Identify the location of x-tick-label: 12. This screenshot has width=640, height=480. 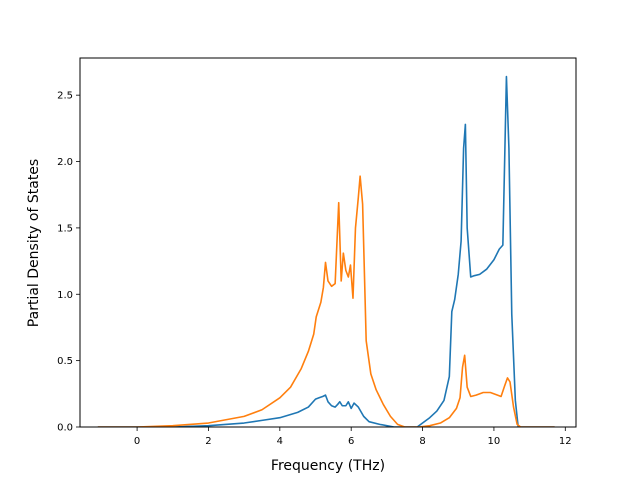
(565, 441).